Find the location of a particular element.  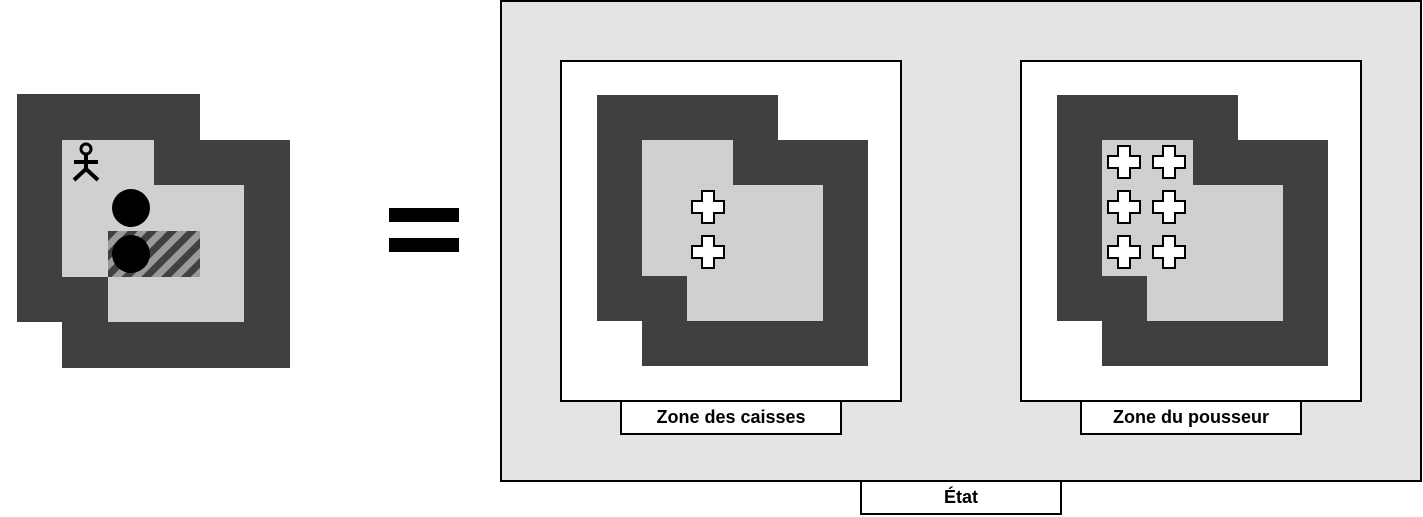

equals-sign-top-bar is located at coordinates (424, 215).